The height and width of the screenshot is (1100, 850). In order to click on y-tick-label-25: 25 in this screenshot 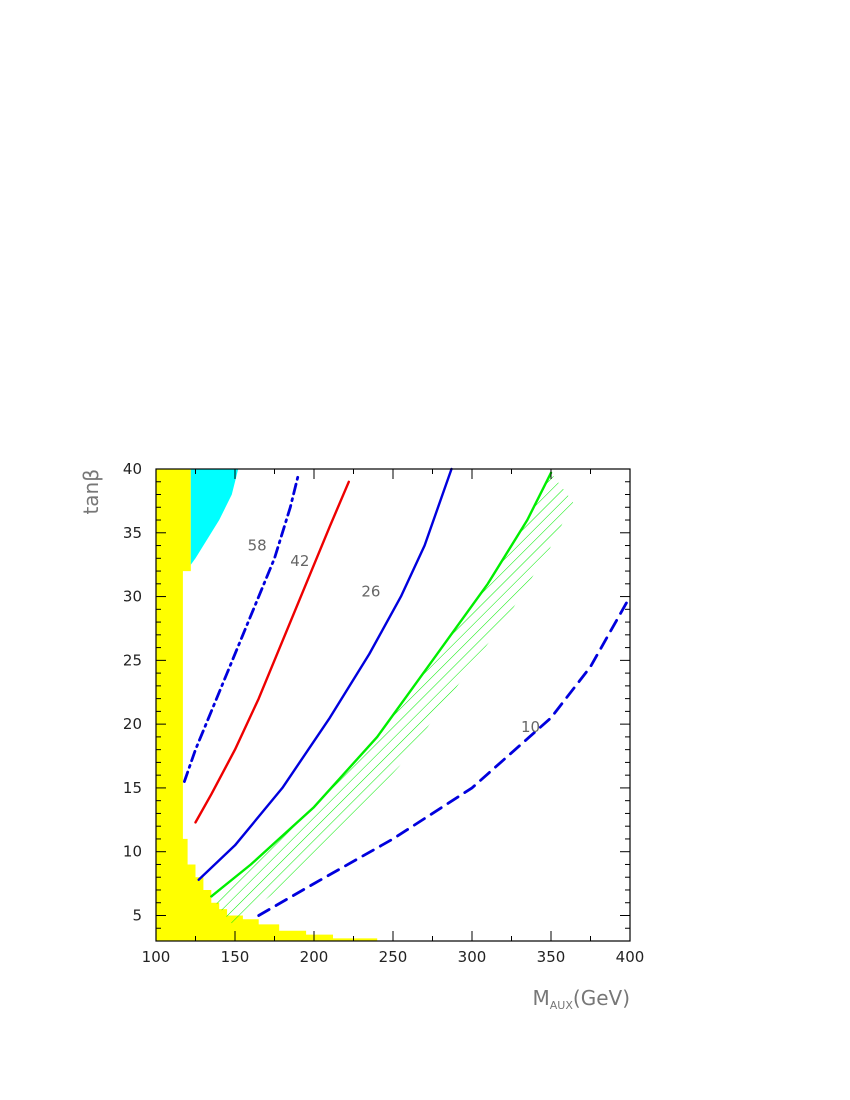, I will do `click(132, 660)`.